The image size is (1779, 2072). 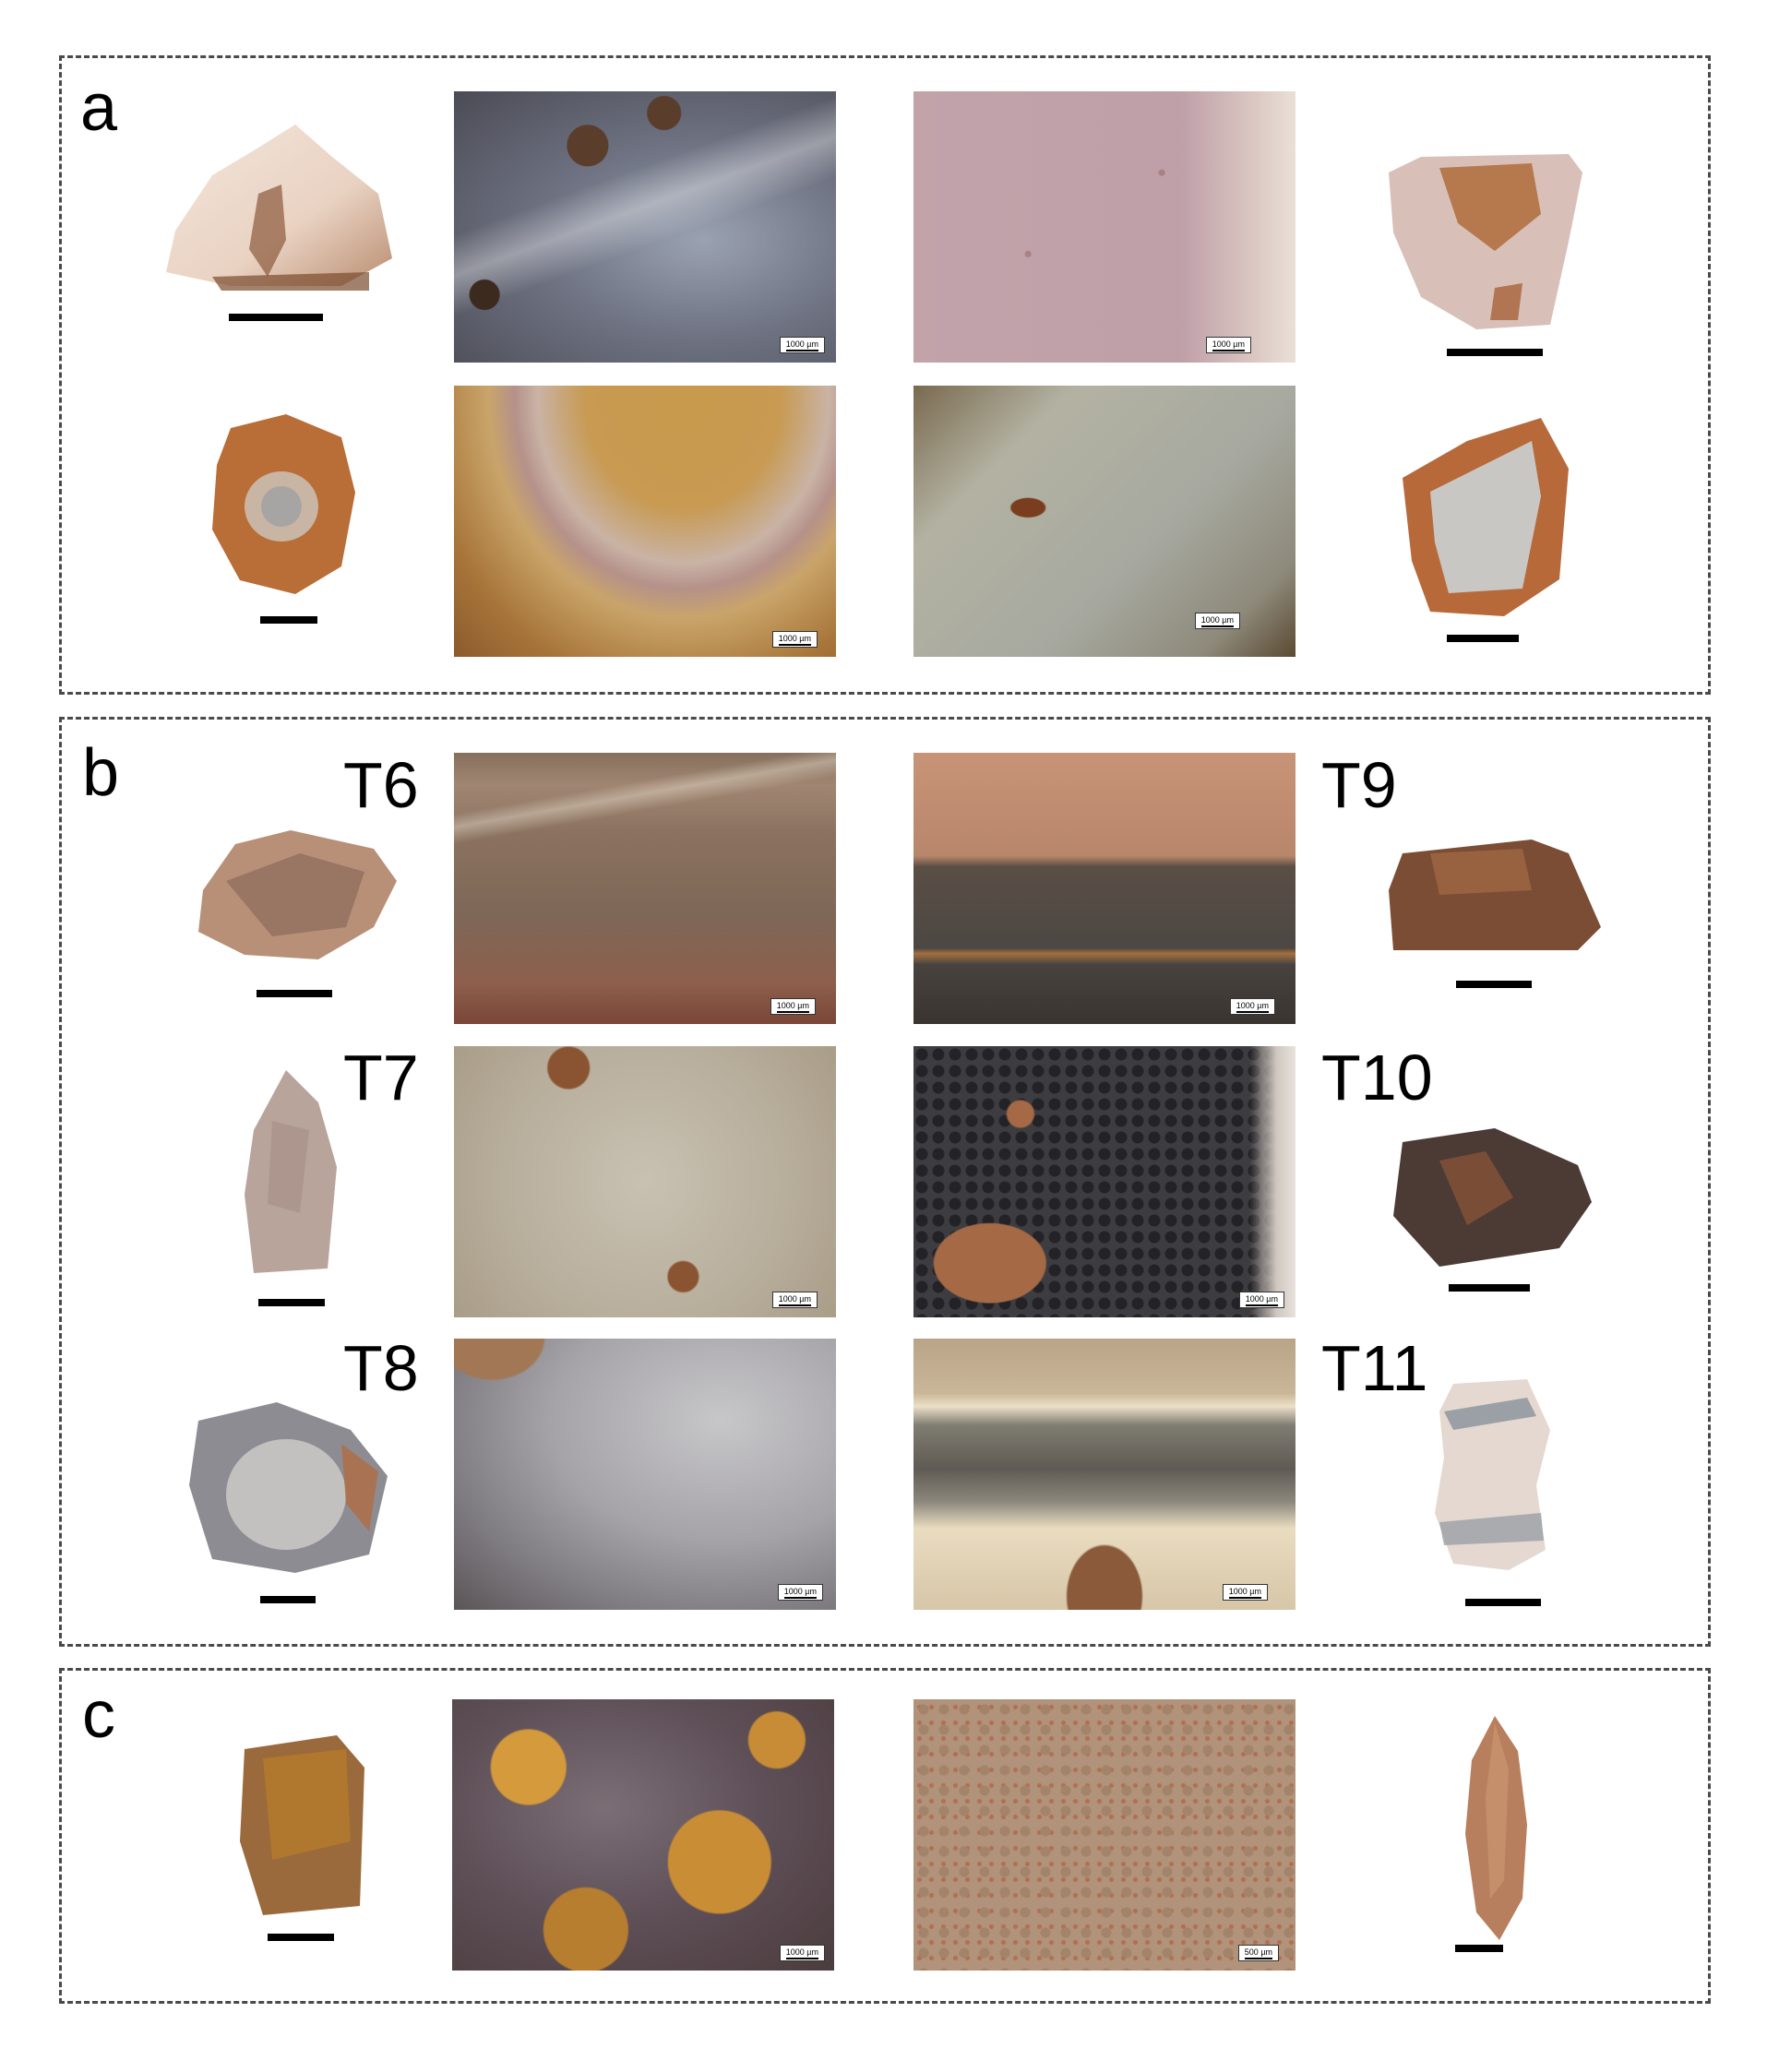 I want to click on micrograph-b4: 1000 µm, so click(x=1104, y=1182).